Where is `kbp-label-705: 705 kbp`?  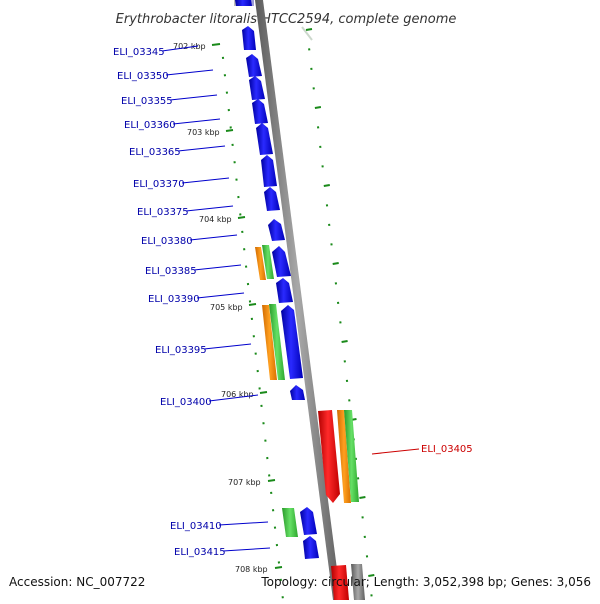
kbp-label-705: 705 kbp is located at coordinates (226, 307).